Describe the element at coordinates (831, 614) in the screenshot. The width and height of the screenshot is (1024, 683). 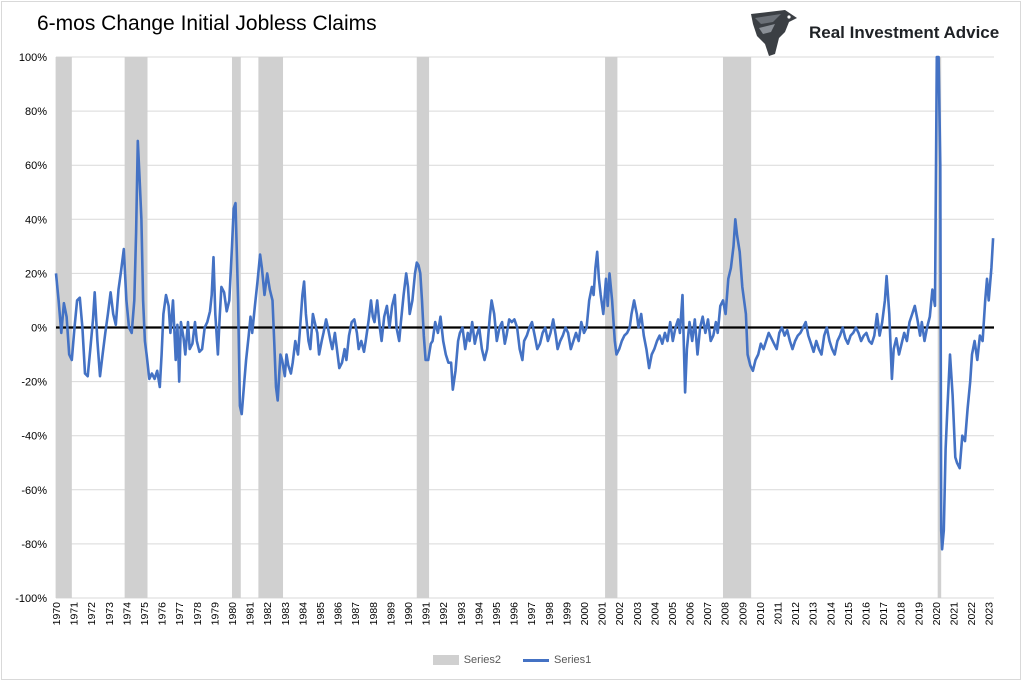
I see `x-tick-label: 2014` at that location.